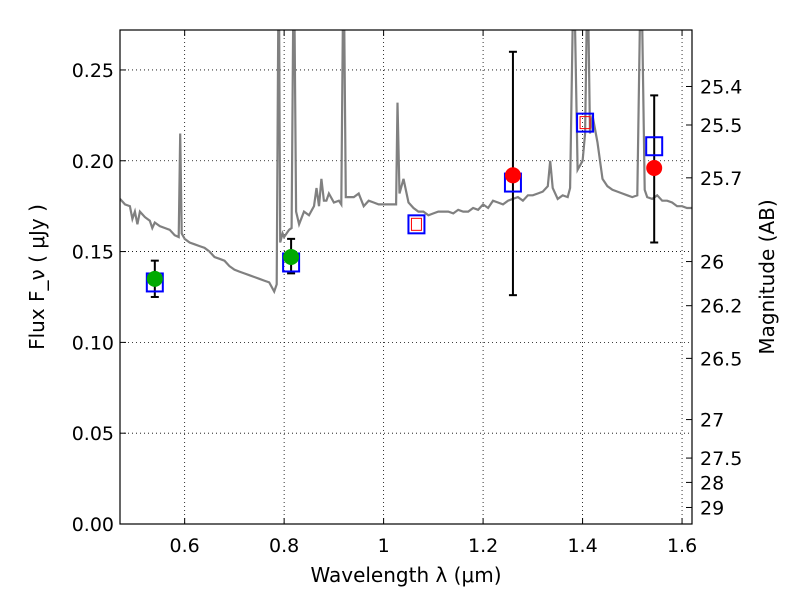 This screenshot has width=800, height=600. Describe the element at coordinates (384, 546) in the screenshot. I see `x-tick-label: 1` at that location.